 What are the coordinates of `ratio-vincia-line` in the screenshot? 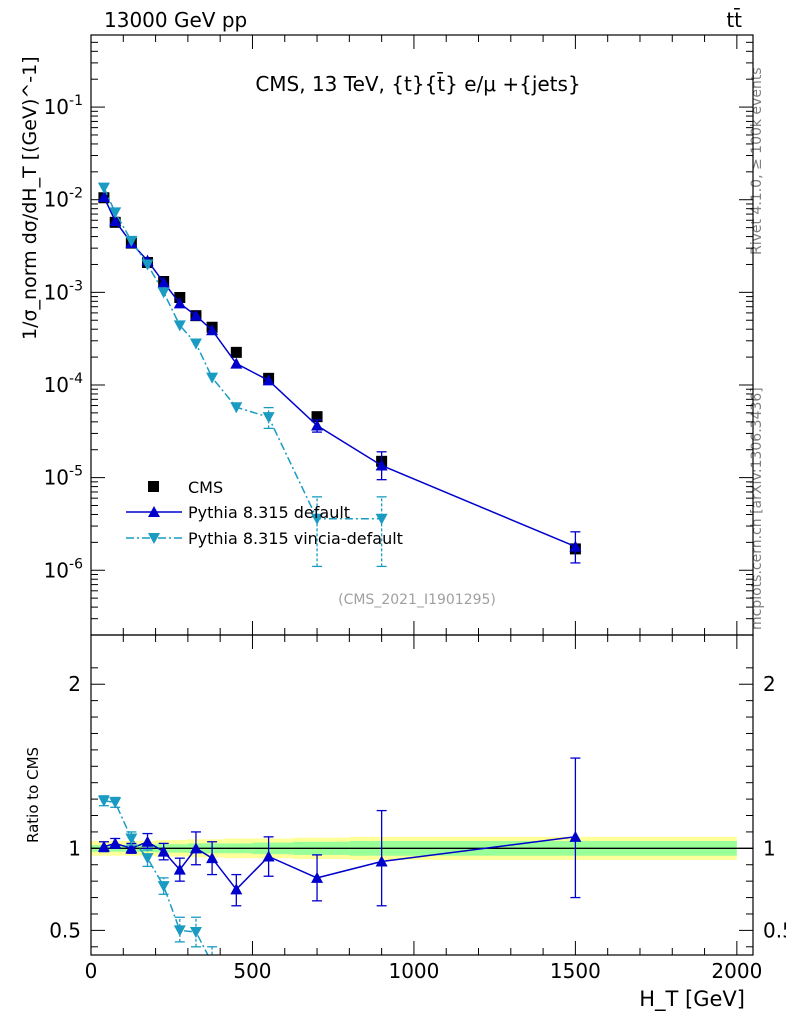 It's located at (156, 877).